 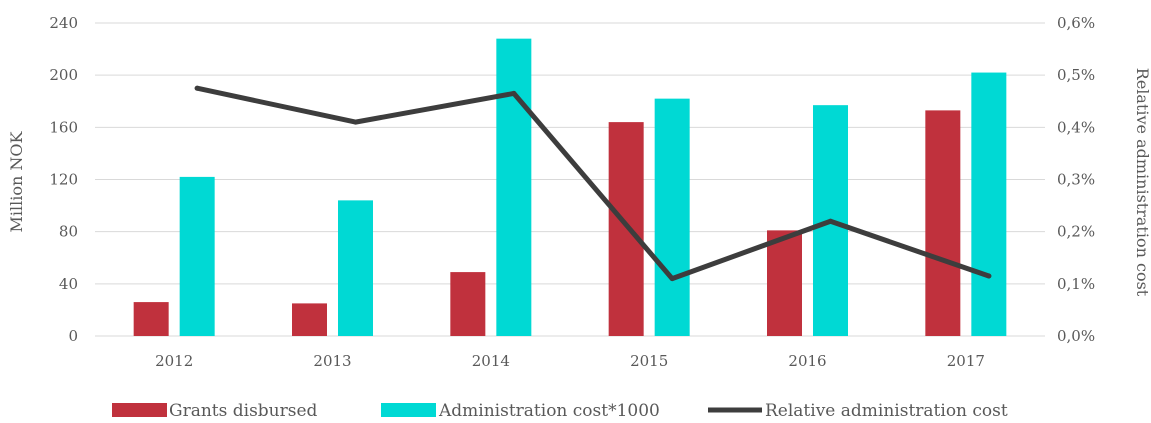 What do you see at coordinates (16, 181) in the screenshot?
I see `y-axis-left-title: Million NOK` at bounding box center [16, 181].